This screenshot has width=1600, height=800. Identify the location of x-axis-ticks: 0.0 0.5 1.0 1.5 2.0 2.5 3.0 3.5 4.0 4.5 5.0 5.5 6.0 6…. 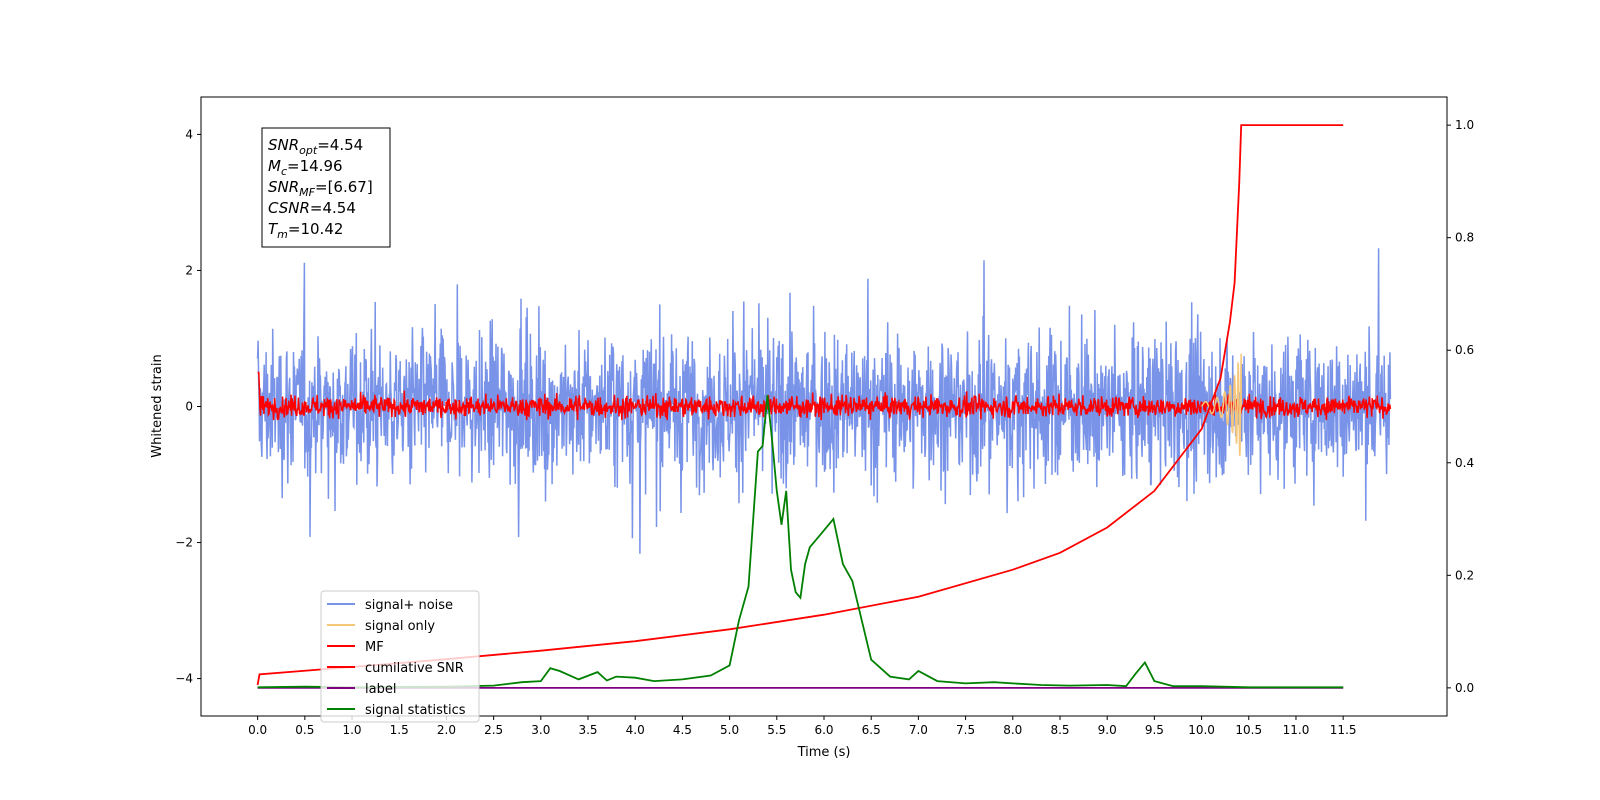
(802, 726).